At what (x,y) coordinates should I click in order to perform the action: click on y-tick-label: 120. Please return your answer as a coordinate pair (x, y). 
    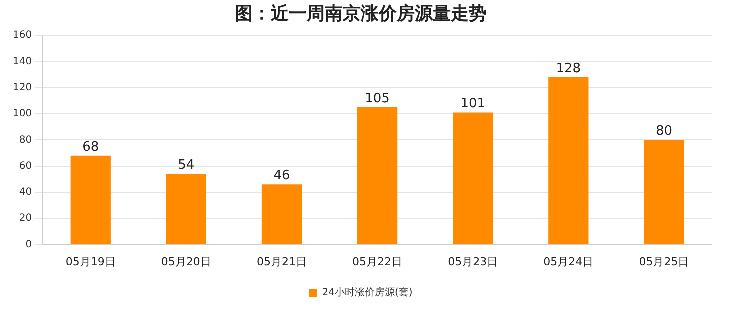
    Looking at the image, I should click on (22, 88).